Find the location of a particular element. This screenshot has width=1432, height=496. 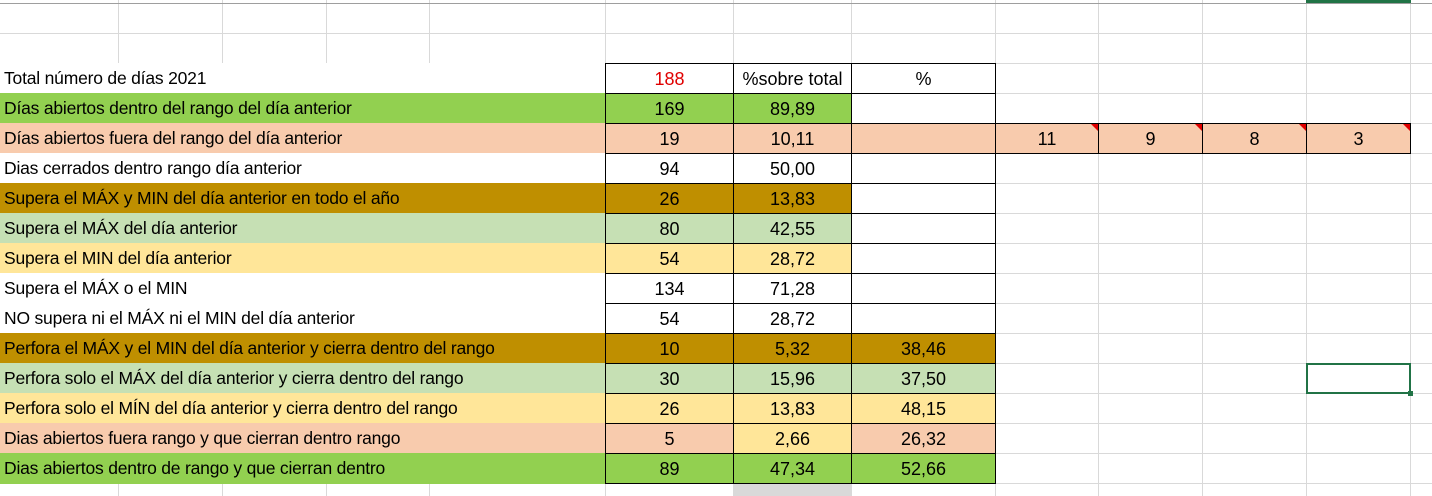

header-pct-total: %sobre total is located at coordinates (792, 78).